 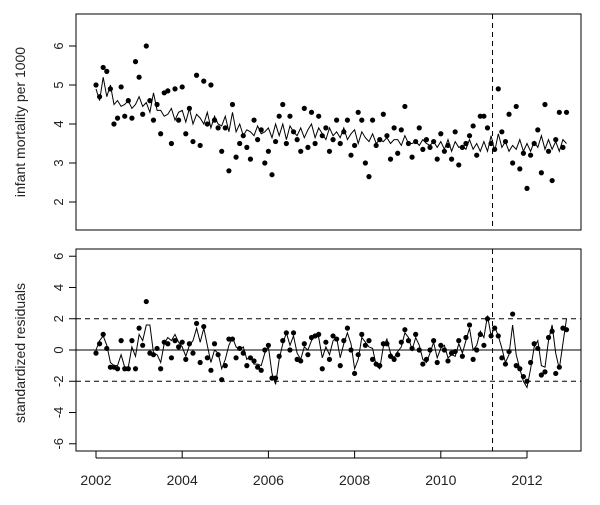 I want to click on bottom-y-axis-label: standardized residuals, so click(x=20, y=353).